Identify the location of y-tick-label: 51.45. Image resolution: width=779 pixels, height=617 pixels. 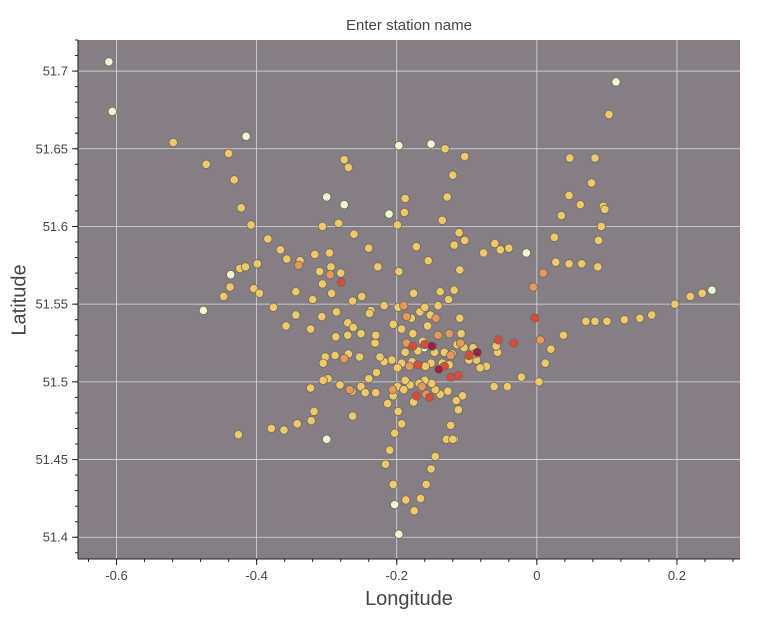
(51, 459).